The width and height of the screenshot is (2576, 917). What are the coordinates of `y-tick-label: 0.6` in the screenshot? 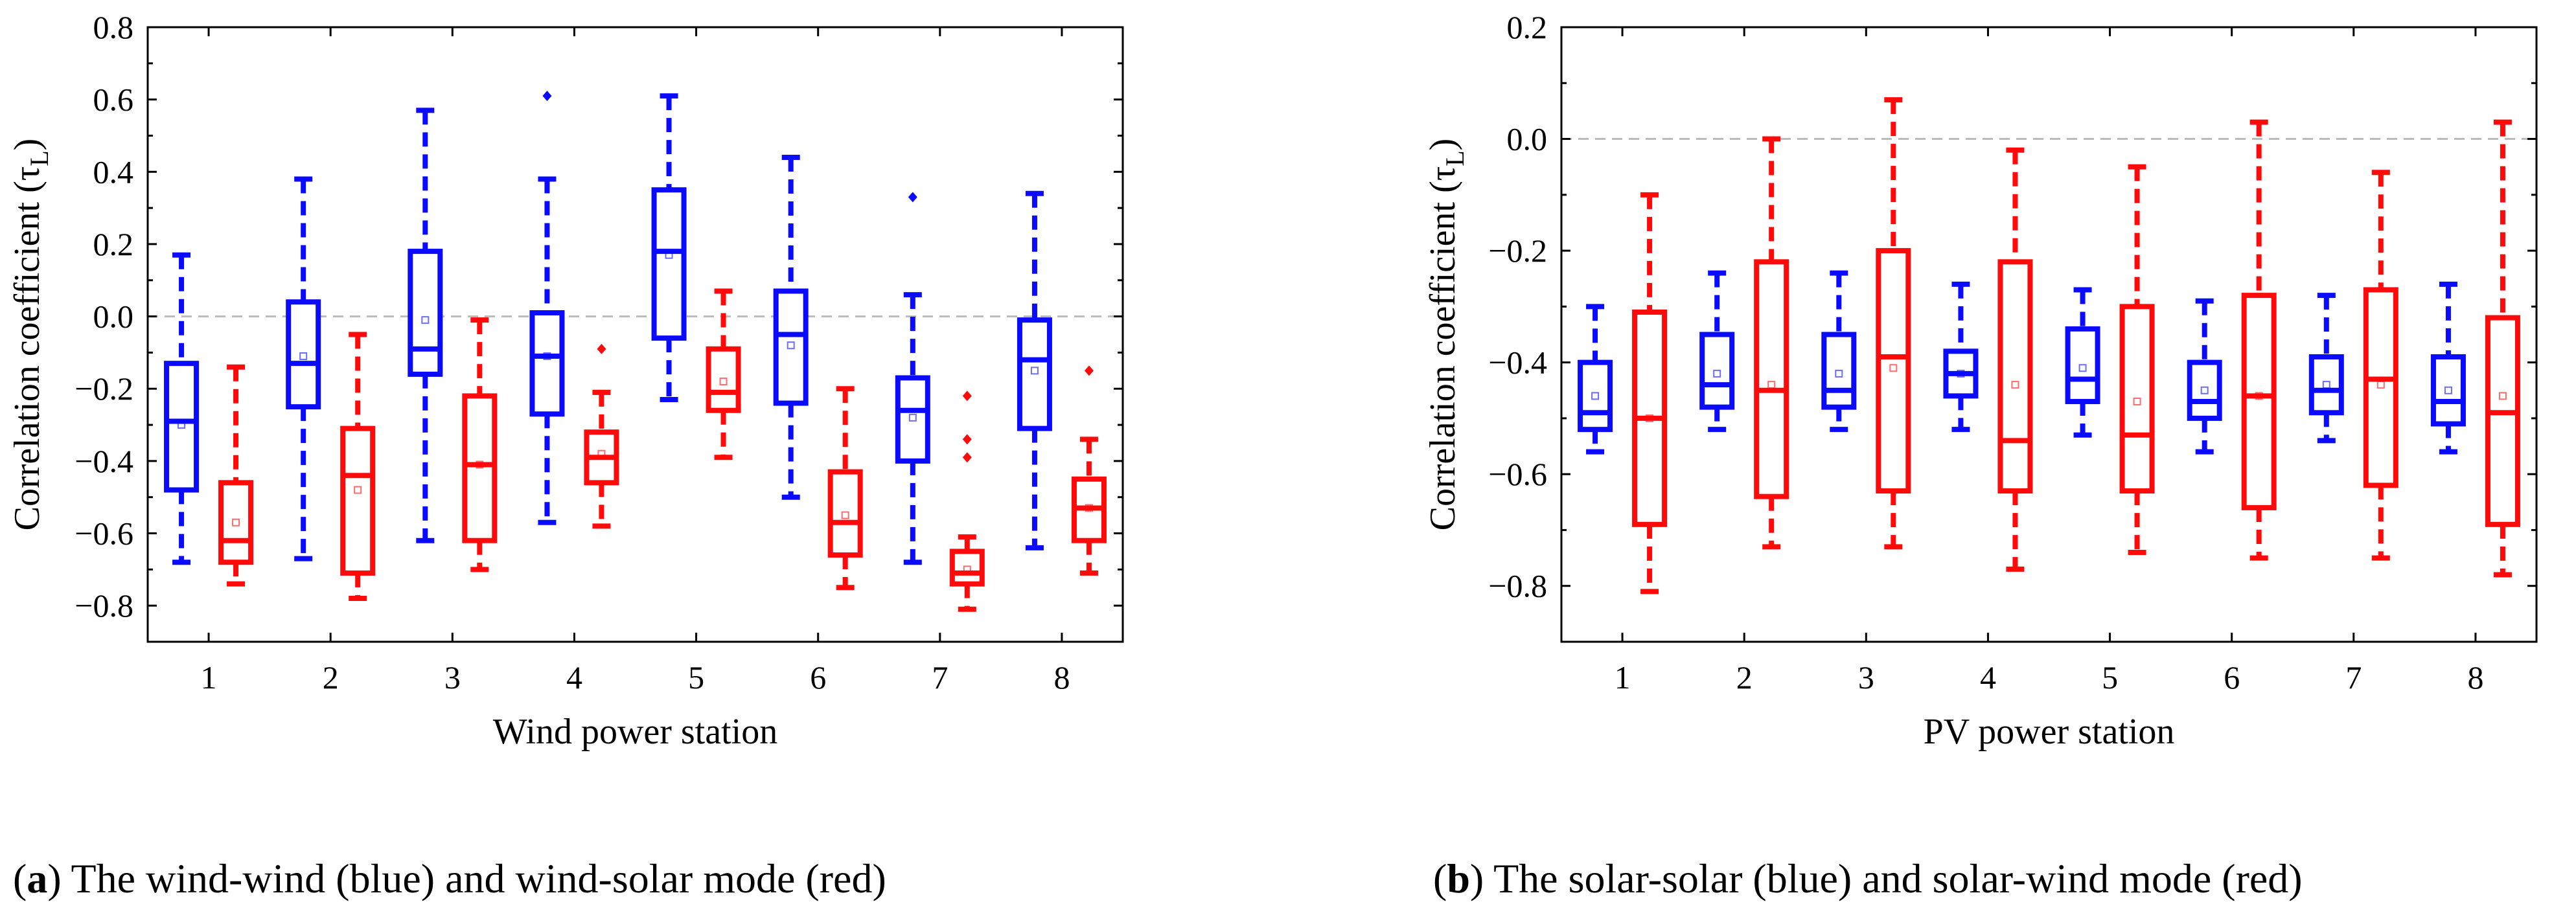 It's located at (113, 100).